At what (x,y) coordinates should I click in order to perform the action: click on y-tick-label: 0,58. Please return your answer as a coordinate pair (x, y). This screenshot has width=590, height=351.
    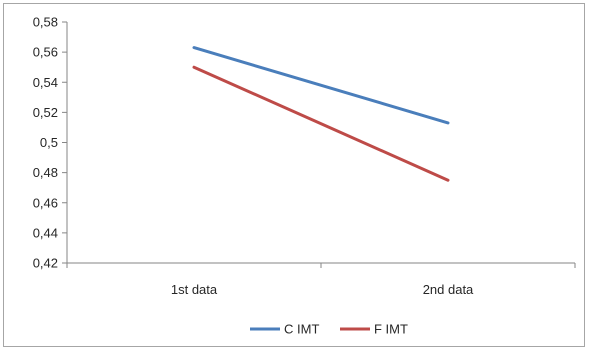
    Looking at the image, I should click on (45, 22).